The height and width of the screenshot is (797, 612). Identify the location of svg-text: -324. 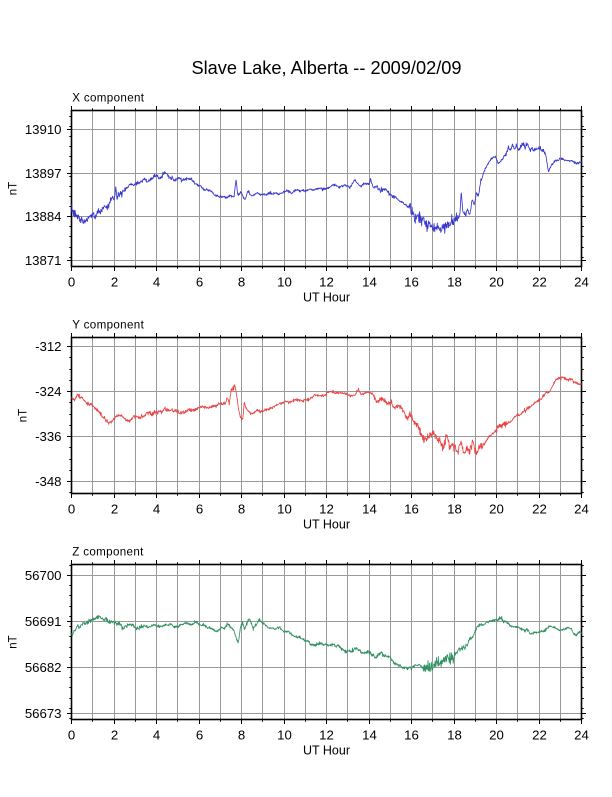
(48, 391).